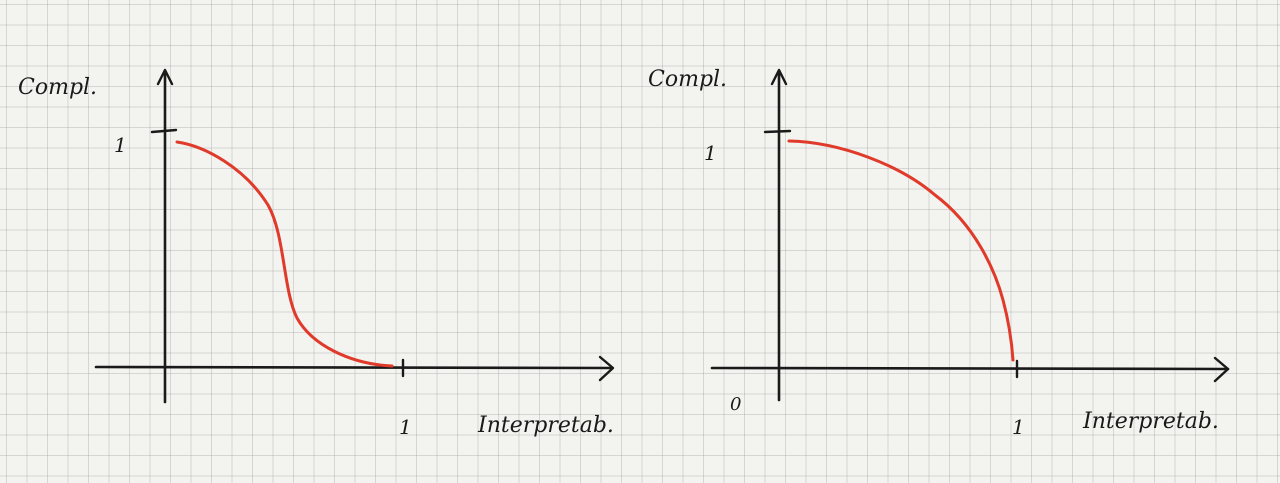  I want to click on right-tradeoff-curve, so click(901, 250).